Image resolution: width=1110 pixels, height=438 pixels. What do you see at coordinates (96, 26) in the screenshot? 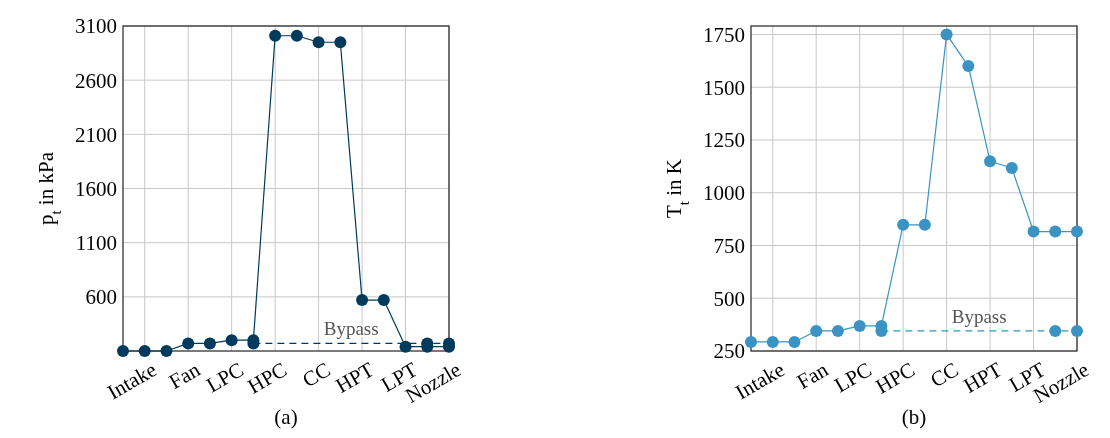
I see `y-tick-label: 3100` at bounding box center [96, 26].